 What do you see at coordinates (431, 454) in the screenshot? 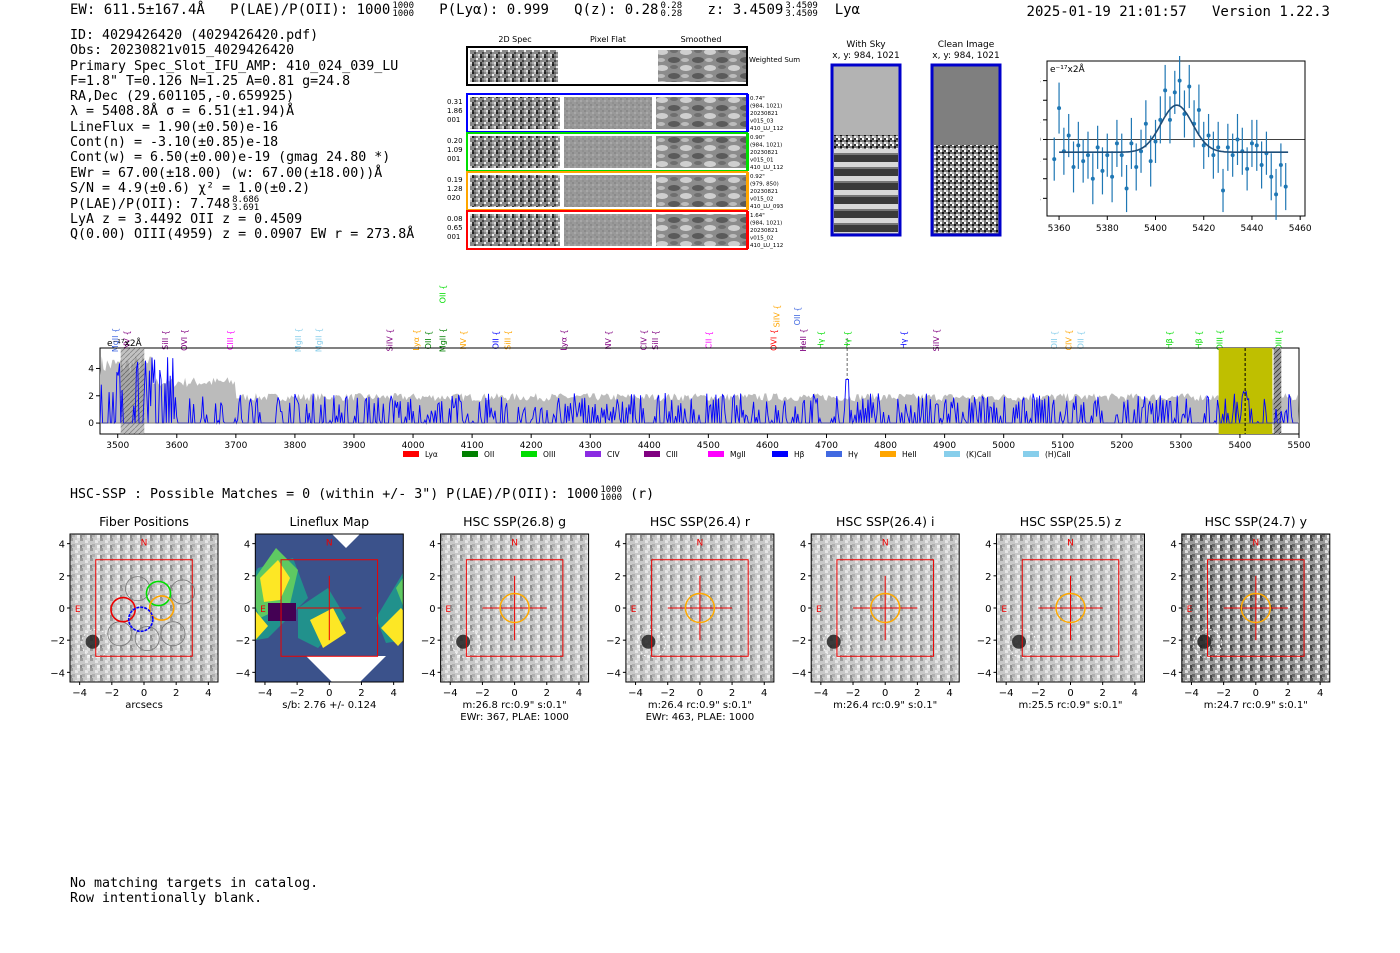
I see `spectrum-legend-label-0: Lyα` at bounding box center [431, 454].